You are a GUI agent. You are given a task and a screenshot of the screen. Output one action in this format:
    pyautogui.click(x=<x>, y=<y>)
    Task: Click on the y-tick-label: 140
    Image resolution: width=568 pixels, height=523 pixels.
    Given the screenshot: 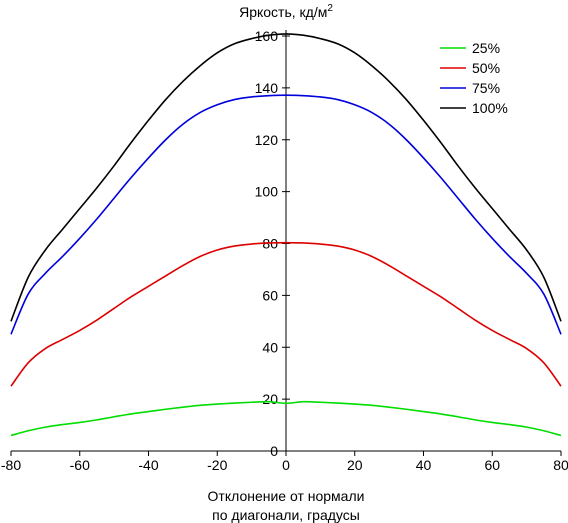 What is the action you would take?
    pyautogui.click(x=267, y=88)
    